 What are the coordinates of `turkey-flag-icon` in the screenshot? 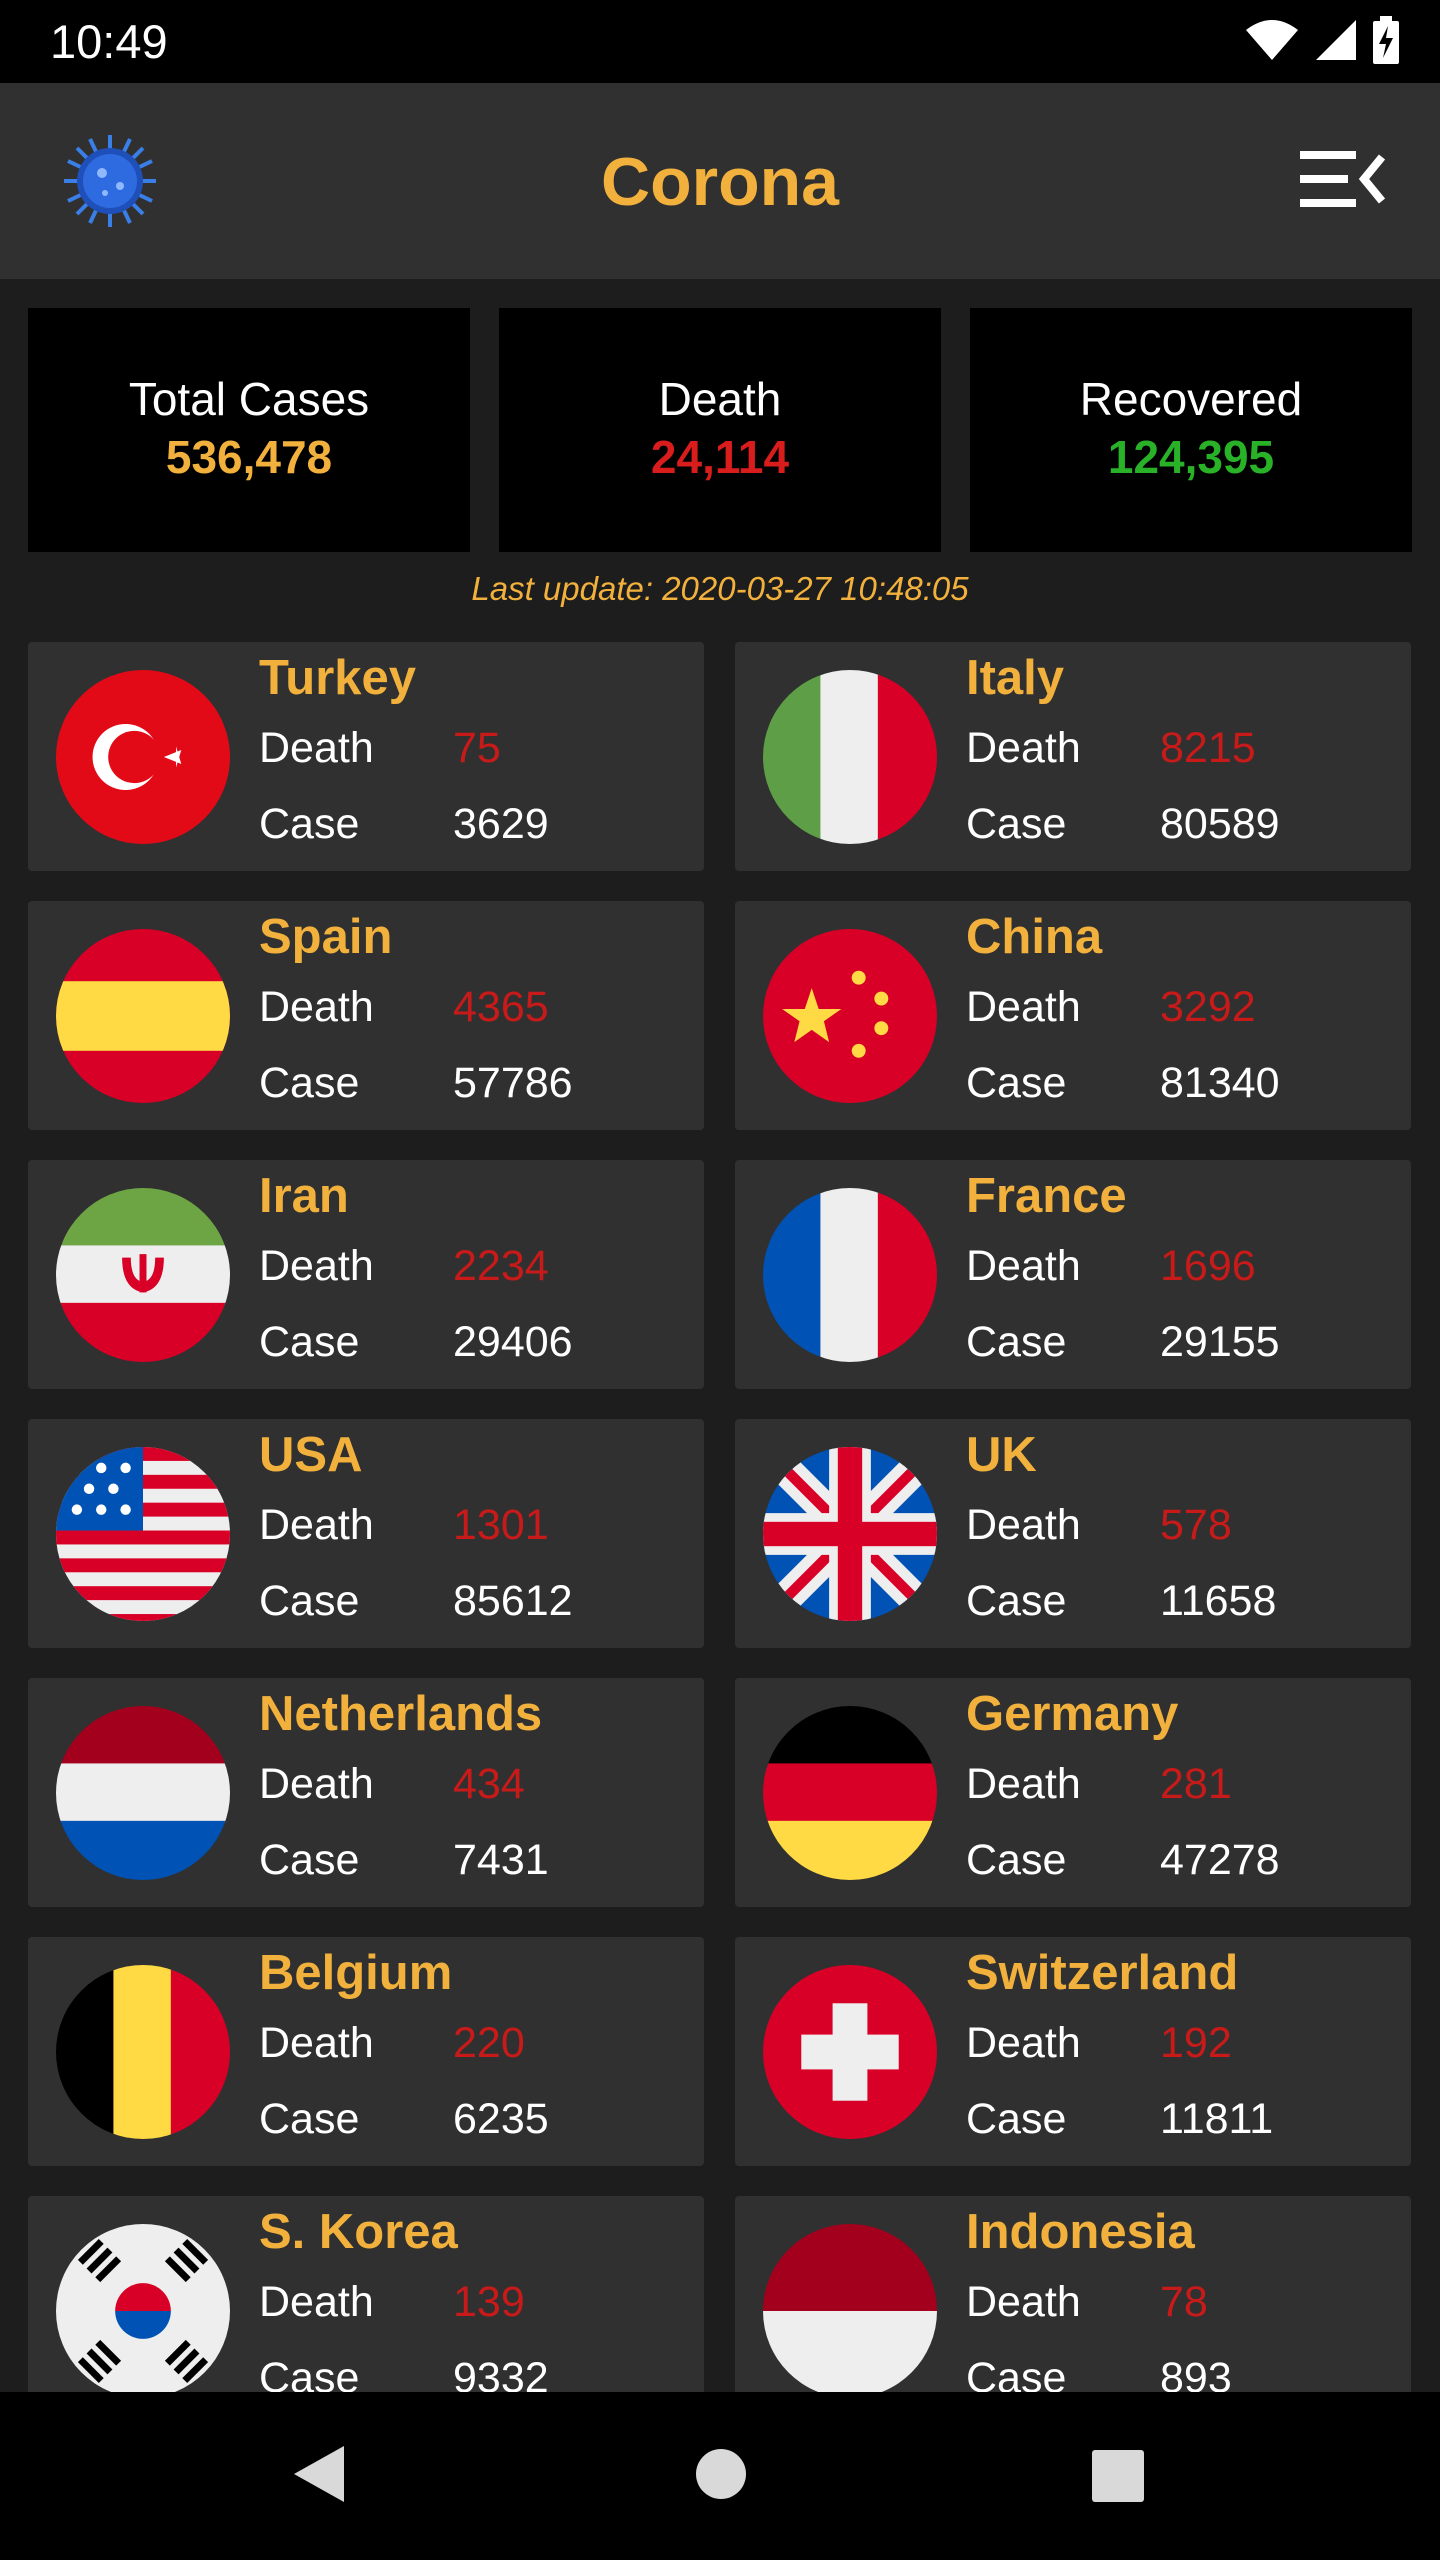 It's located at (143, 757).